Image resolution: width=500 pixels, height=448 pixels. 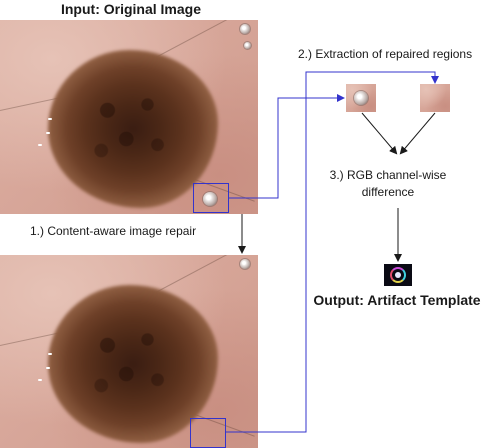 I want to click on template-core, so click(x=398, y=275).